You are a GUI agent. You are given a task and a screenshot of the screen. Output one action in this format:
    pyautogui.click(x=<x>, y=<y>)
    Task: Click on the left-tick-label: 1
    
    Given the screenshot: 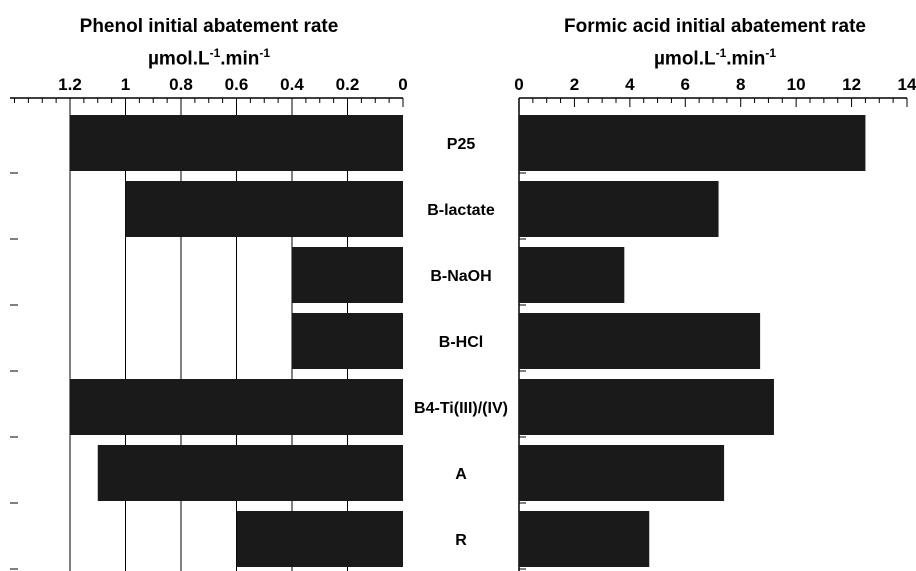 What is the action you would take?
    pyautogui.click(x=125, y=84)
    